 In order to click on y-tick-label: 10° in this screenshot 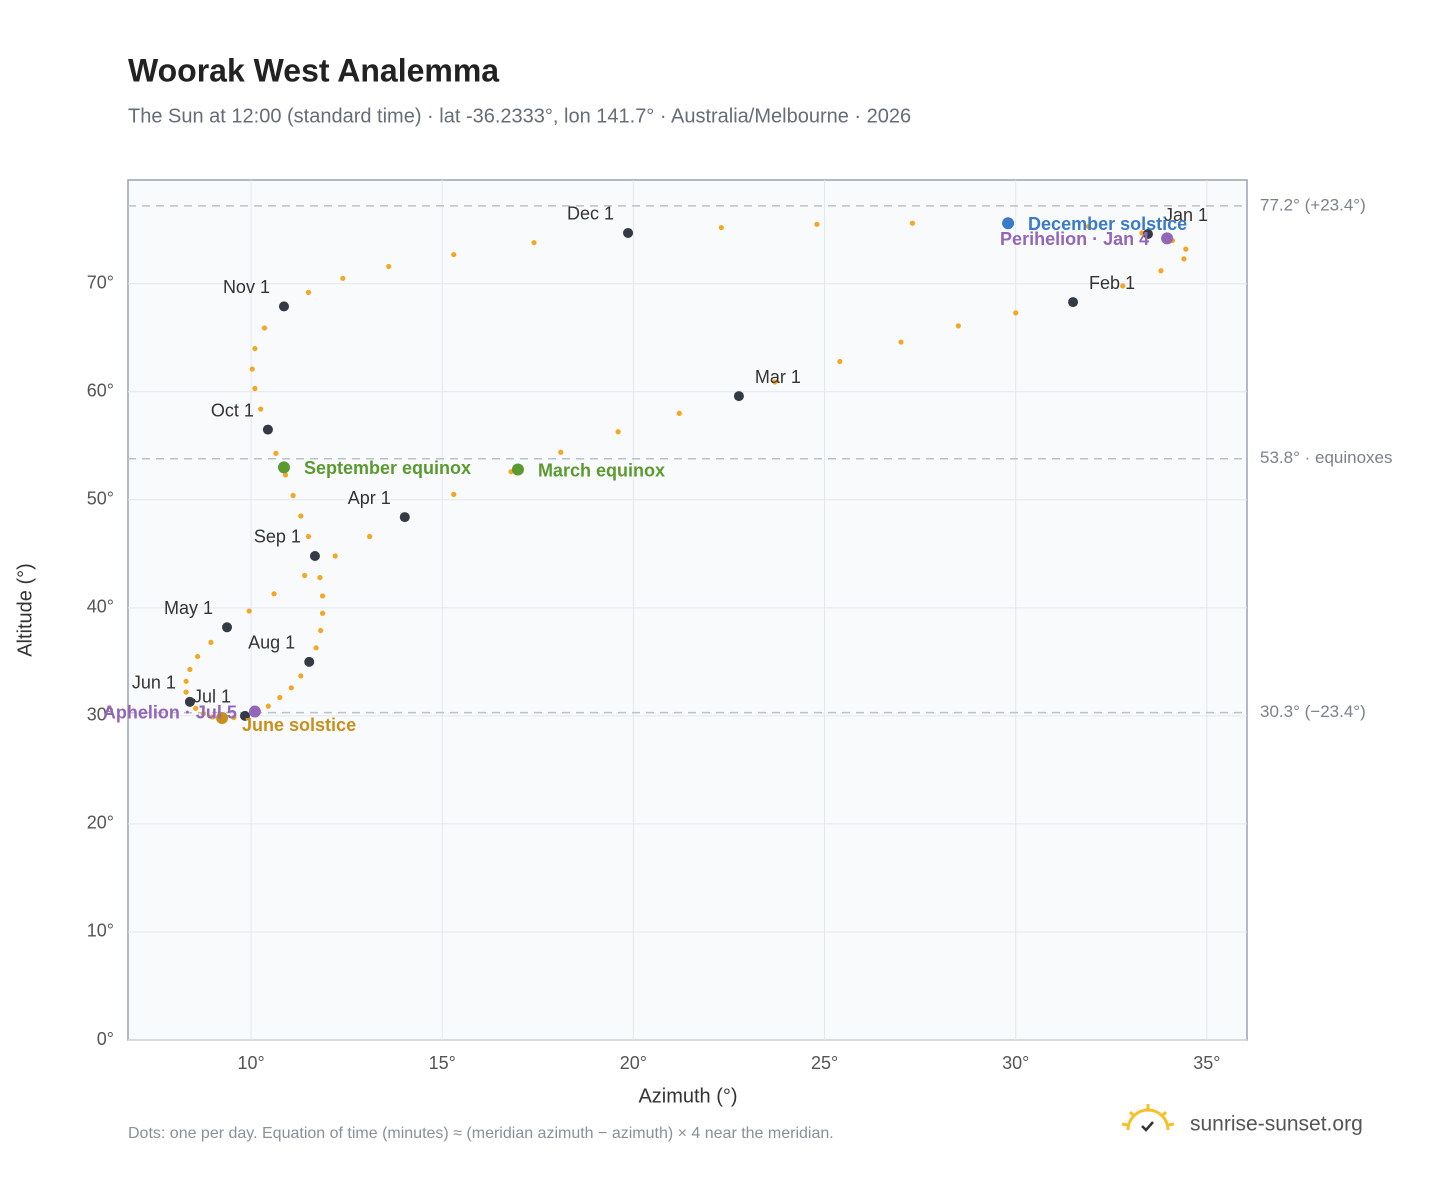, I will do `click(100, 931)`.